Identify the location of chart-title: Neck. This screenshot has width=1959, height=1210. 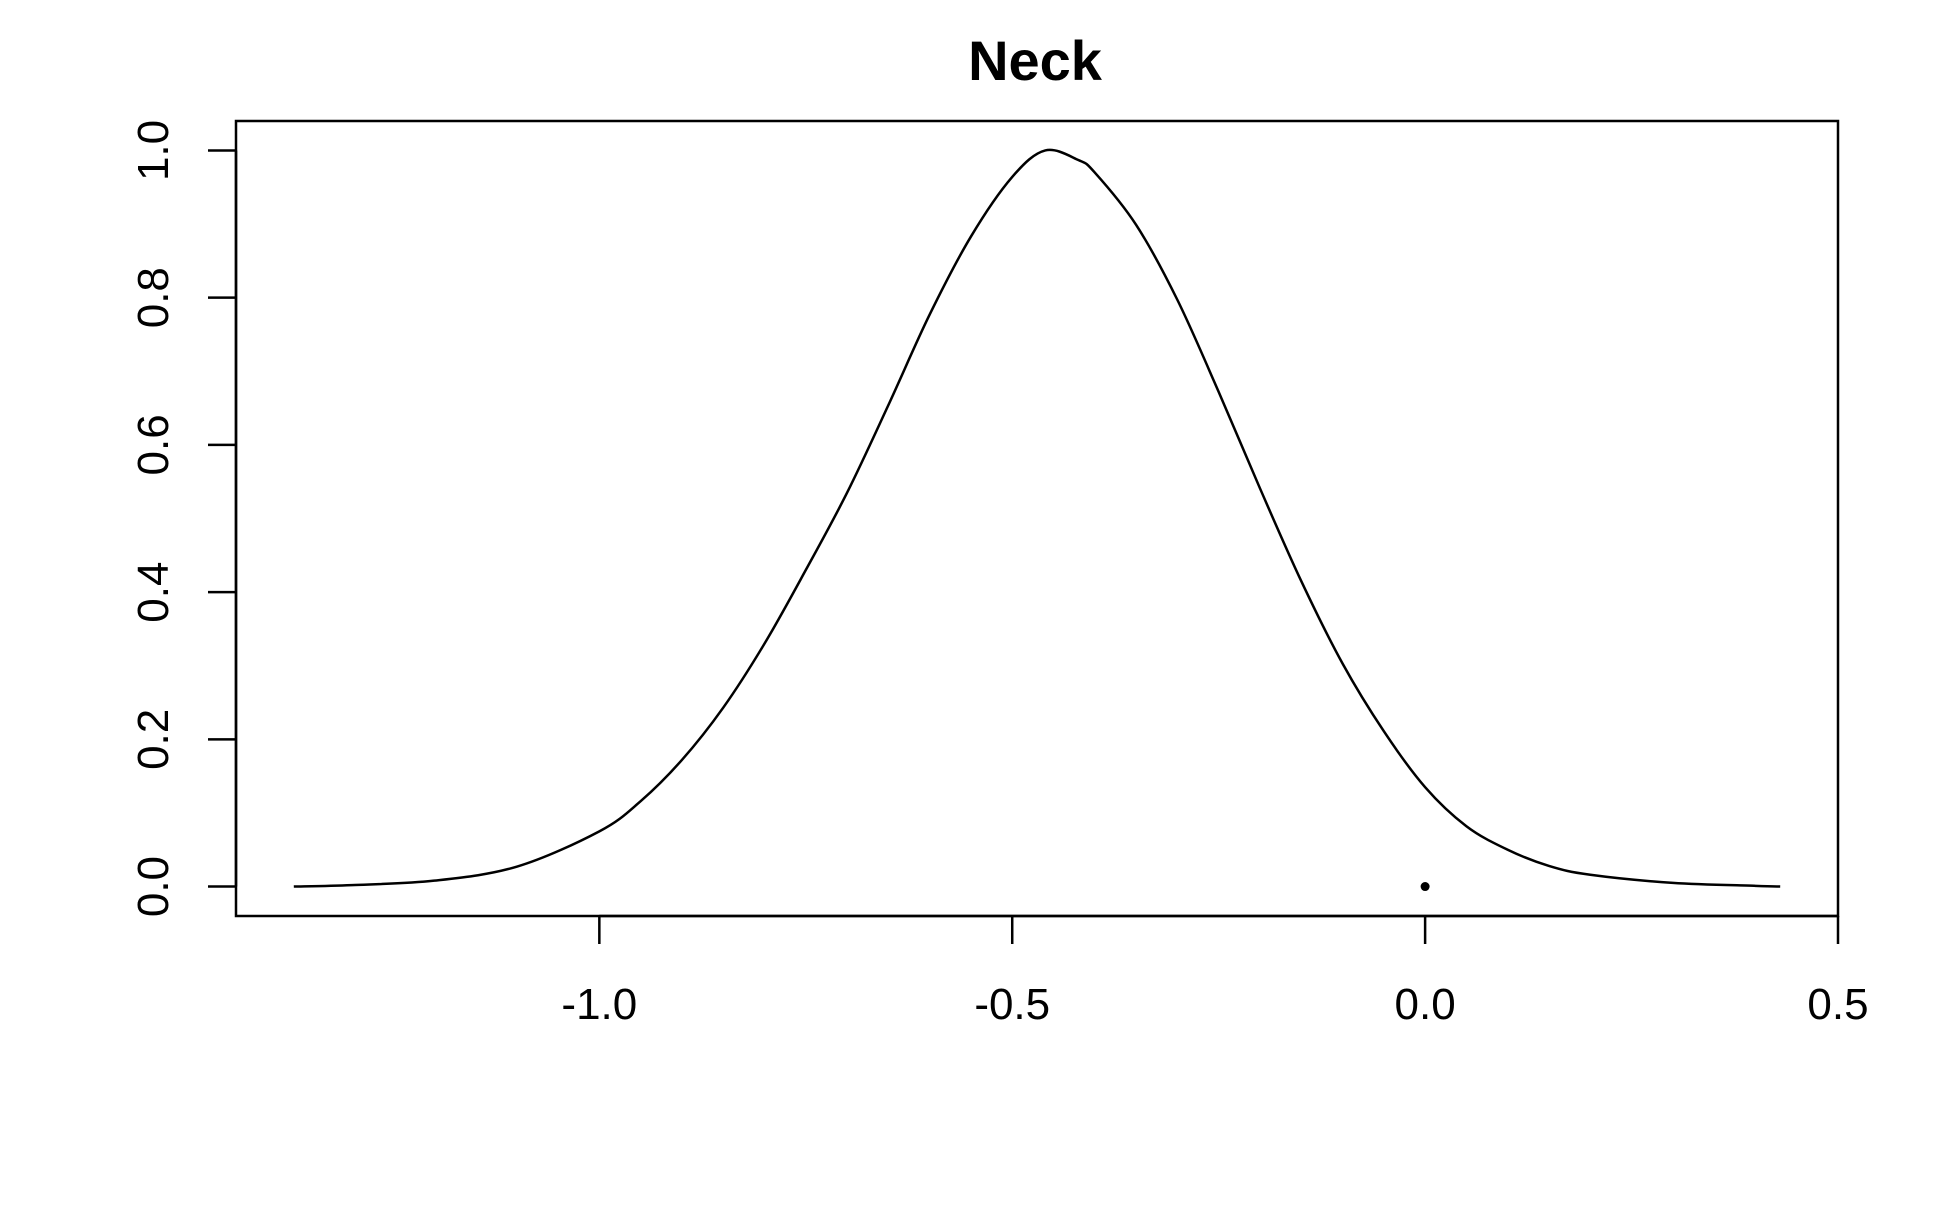
(1035, 60).